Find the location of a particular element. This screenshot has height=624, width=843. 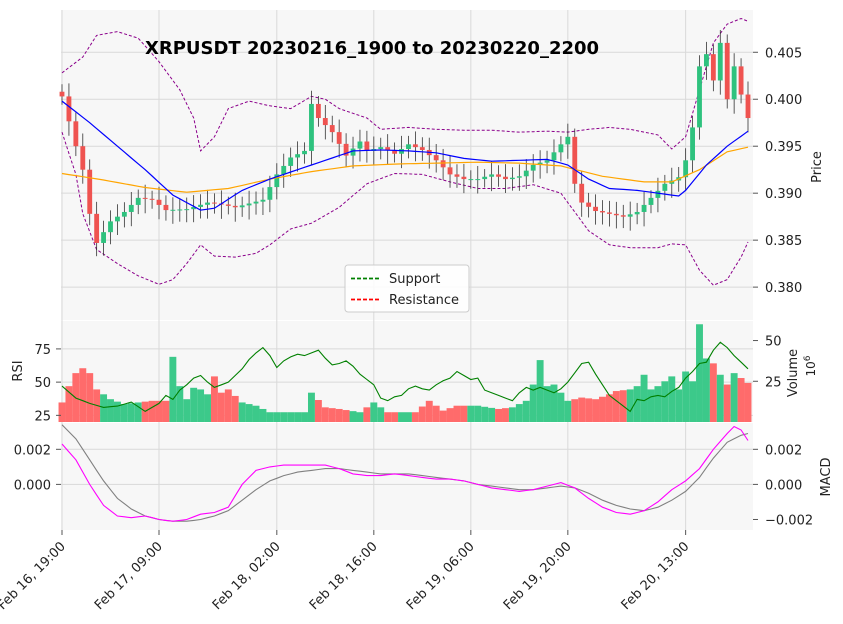

volume-tick-label: 25 is located at coordinates (773, 382).